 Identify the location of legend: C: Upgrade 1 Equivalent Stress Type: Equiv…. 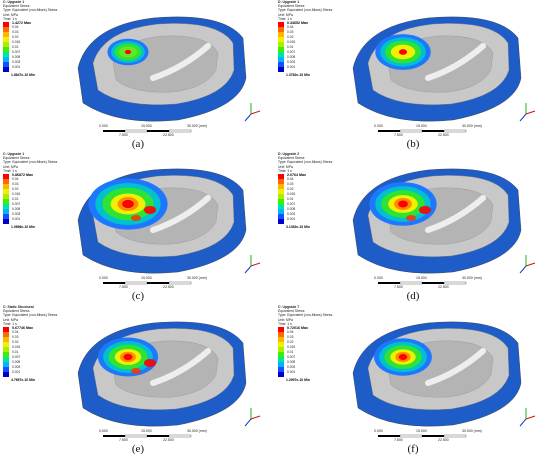
(38, 190).